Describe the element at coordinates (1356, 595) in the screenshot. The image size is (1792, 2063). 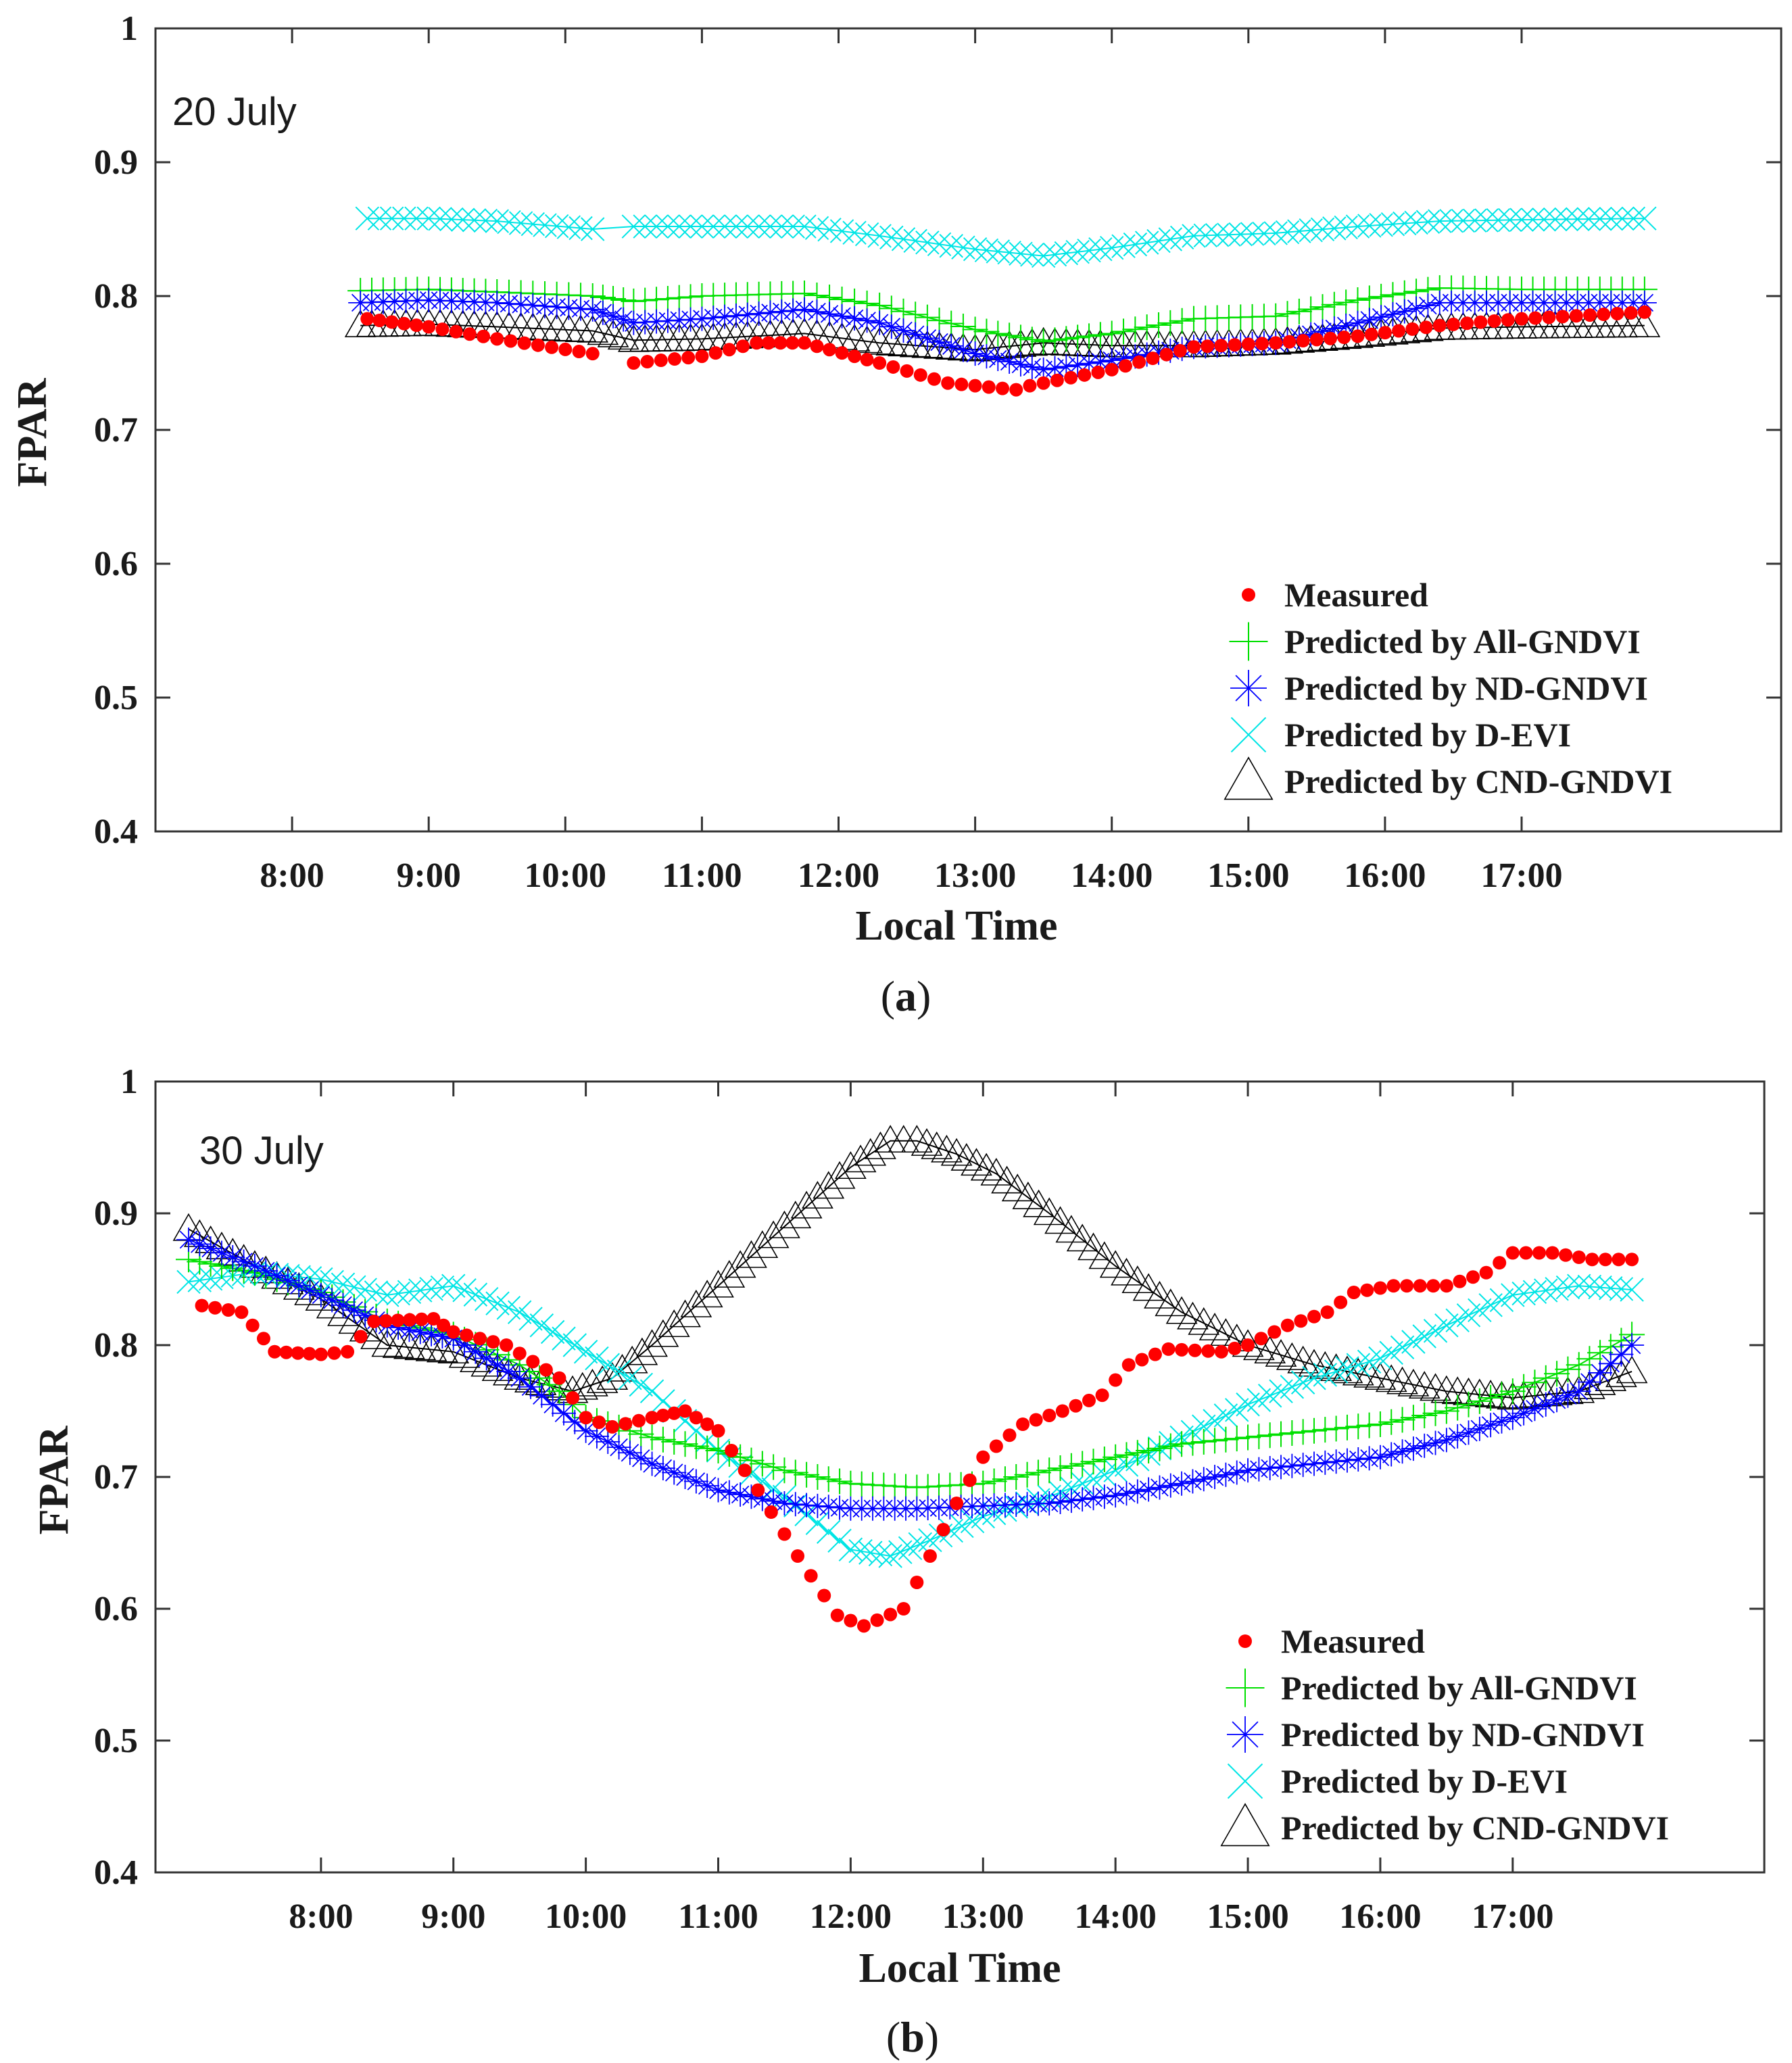
I see `legend-label: Measured` at that location.